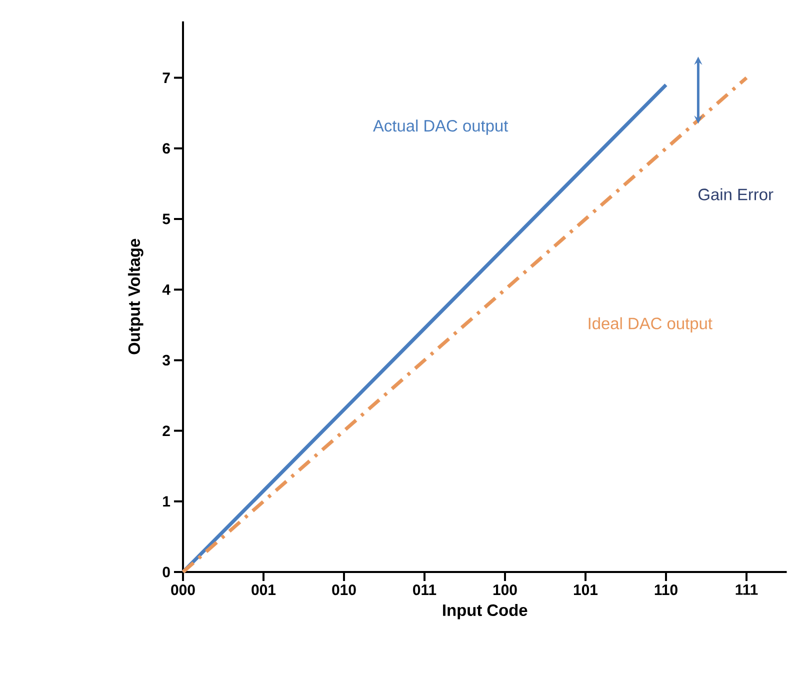 Image resolution: width=803 pixels, height=692 pixels. Describe the element at coordinates (264, 590) in the screenshot. I see `x-tick-label: 001` at that location.